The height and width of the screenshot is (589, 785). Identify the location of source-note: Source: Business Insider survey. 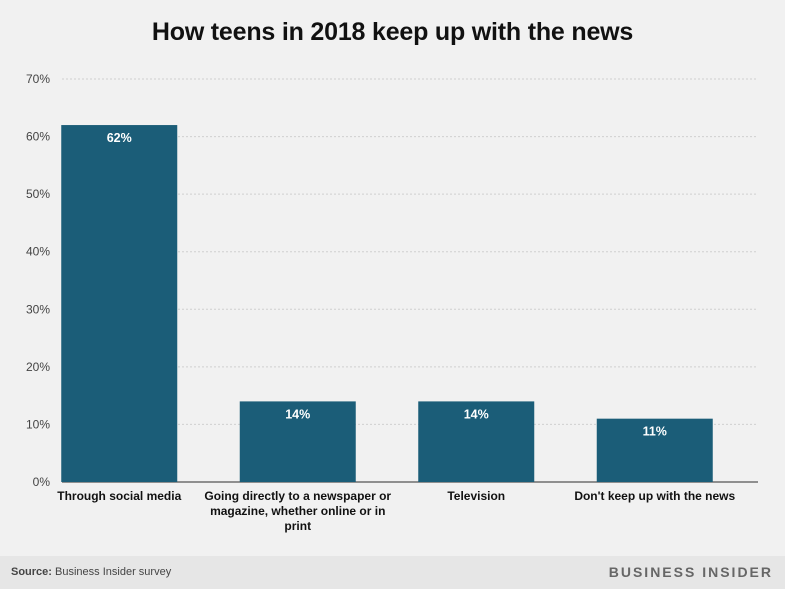
(91, 572).